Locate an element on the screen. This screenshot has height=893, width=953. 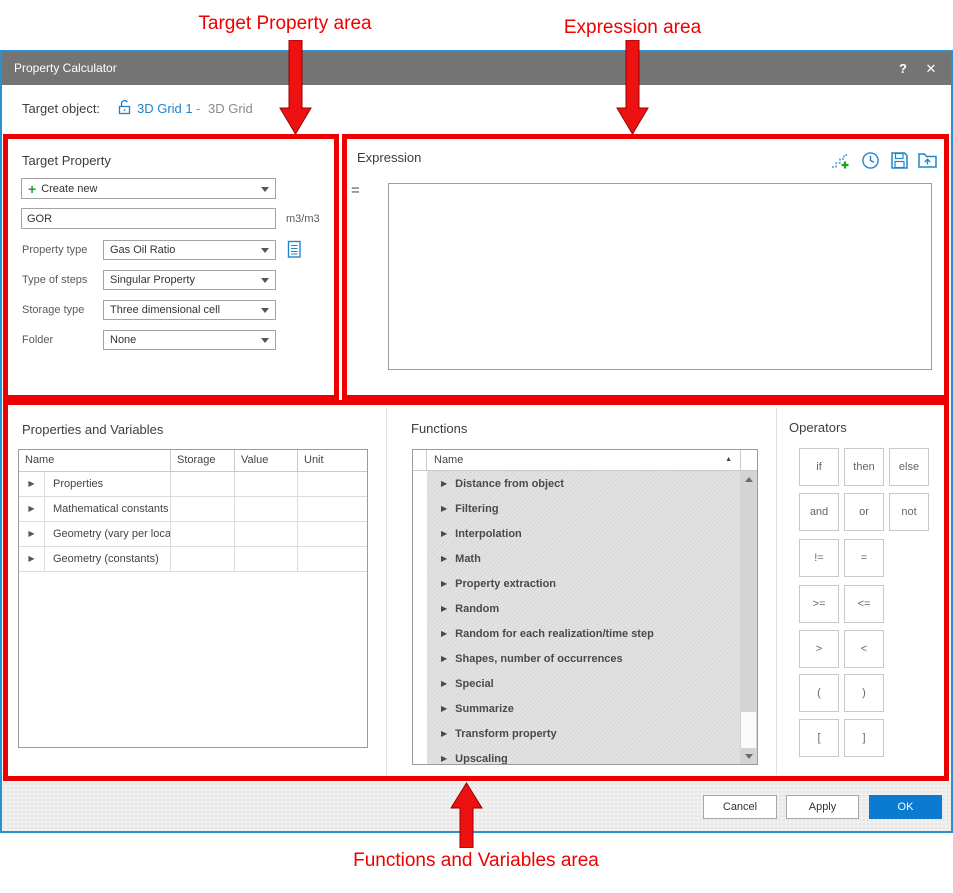
function-category: ▶ Filtering is located at coordinates (470, 508).